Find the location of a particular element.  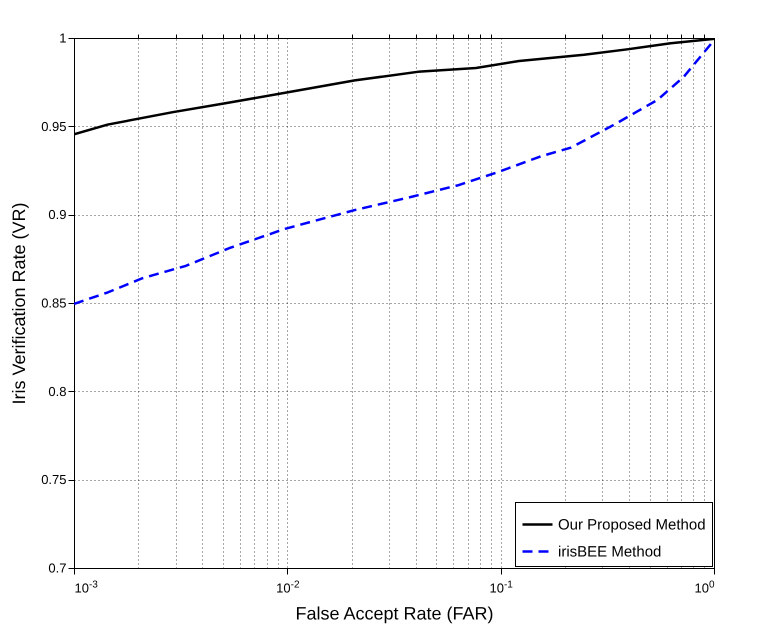

y-tick-label: 0.95 is located at coordinates (53, 126).